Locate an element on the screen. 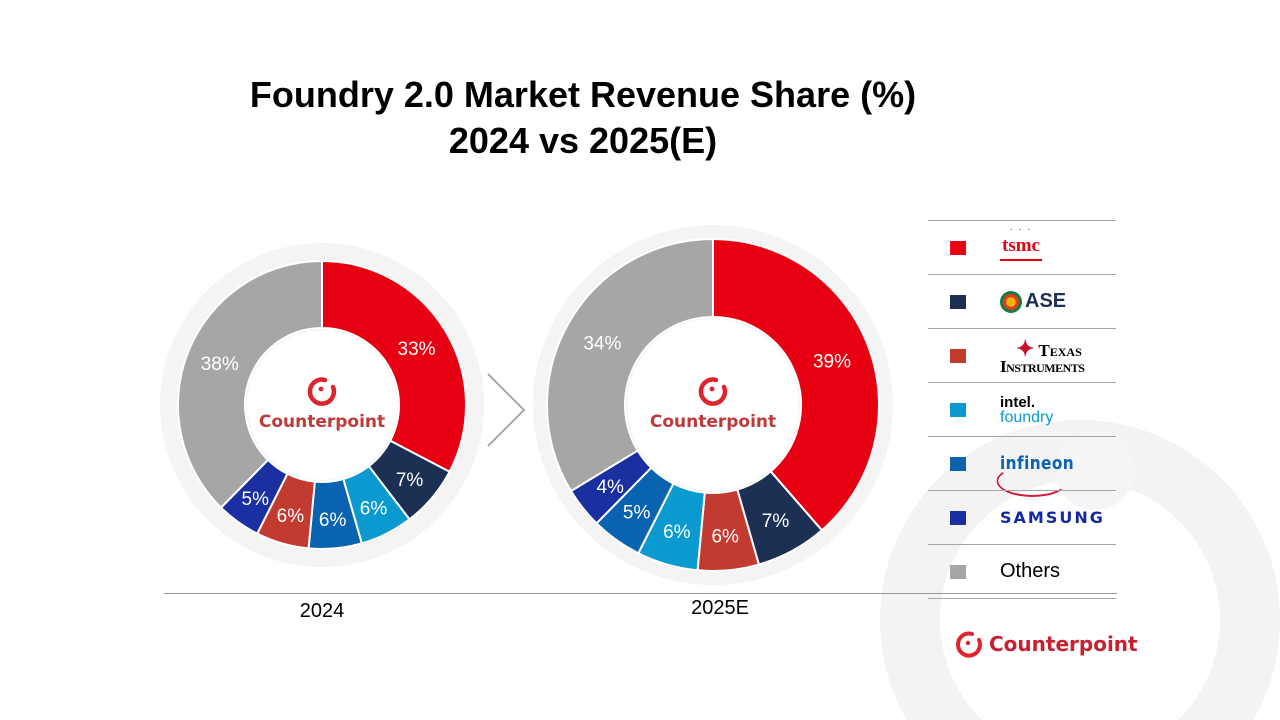  data-label-samsung: 4% is located at coordinates (610, 487).